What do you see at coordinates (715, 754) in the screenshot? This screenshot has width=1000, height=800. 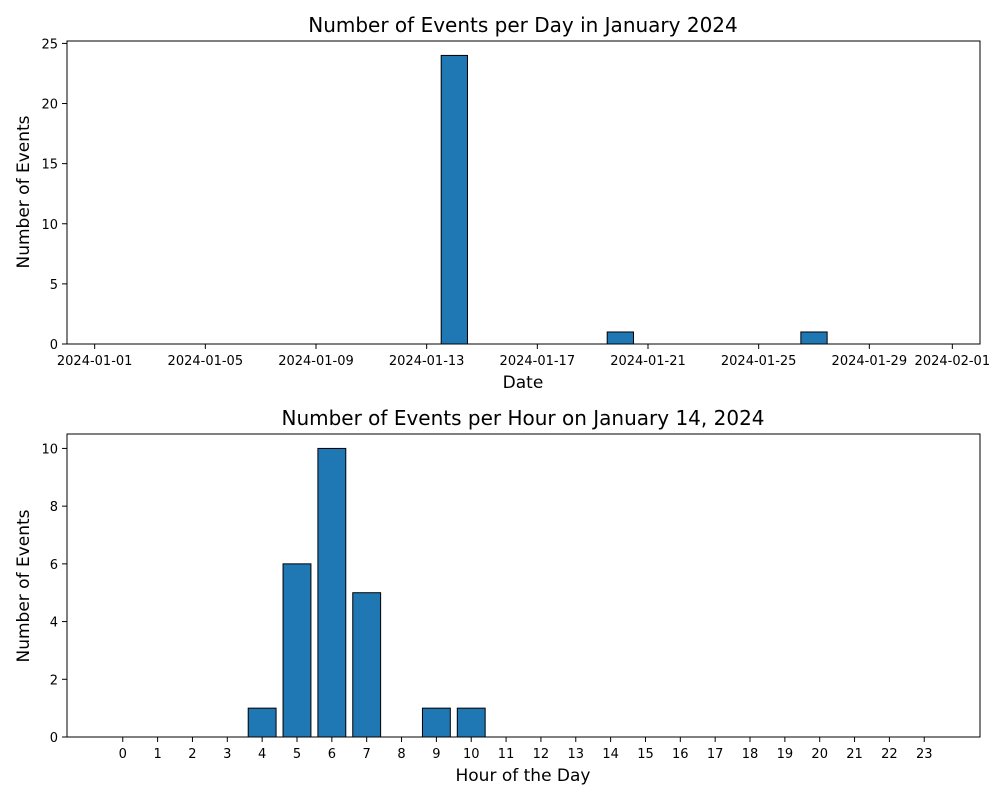 I see `hourly-x-tick-label: 17` at bounding box center [715, 754].